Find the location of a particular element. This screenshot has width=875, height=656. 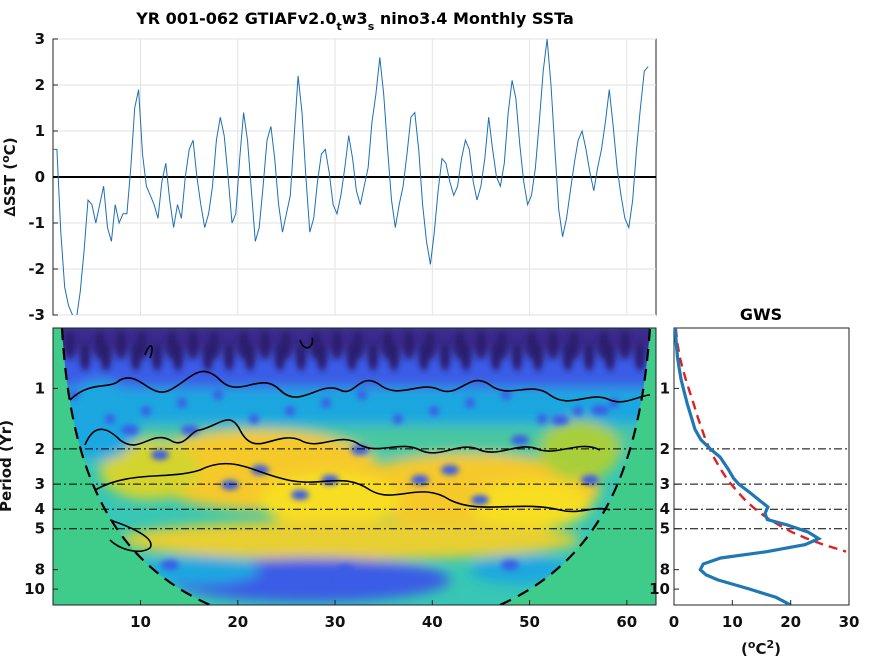

sst-y-tick-label: -1 is located at coordinates (36, 223).